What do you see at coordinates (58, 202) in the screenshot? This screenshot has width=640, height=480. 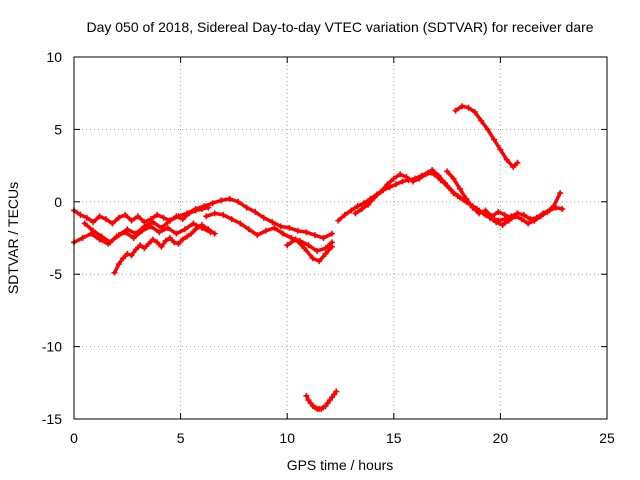 I see `y-tick-label: 0` at bounding box center [58, 202].